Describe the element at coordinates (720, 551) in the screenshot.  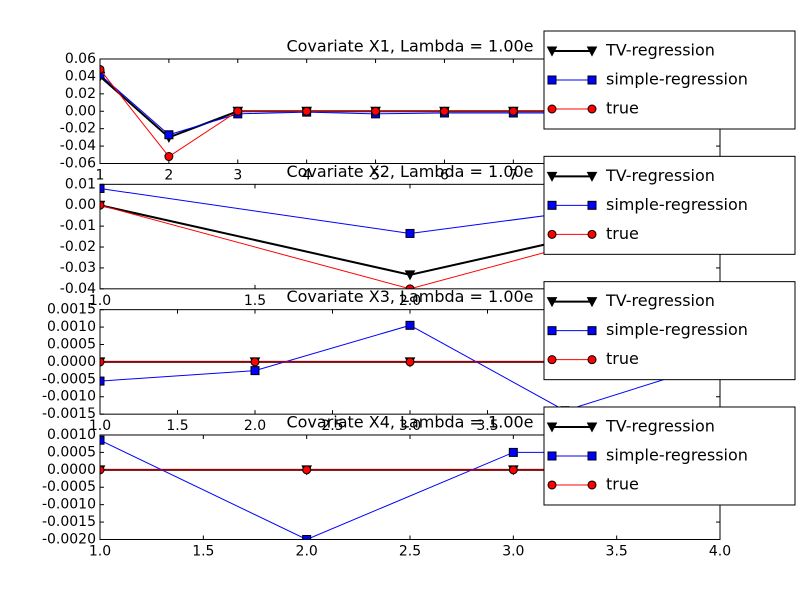
I see `x-tick-label: 4.0` at that location.